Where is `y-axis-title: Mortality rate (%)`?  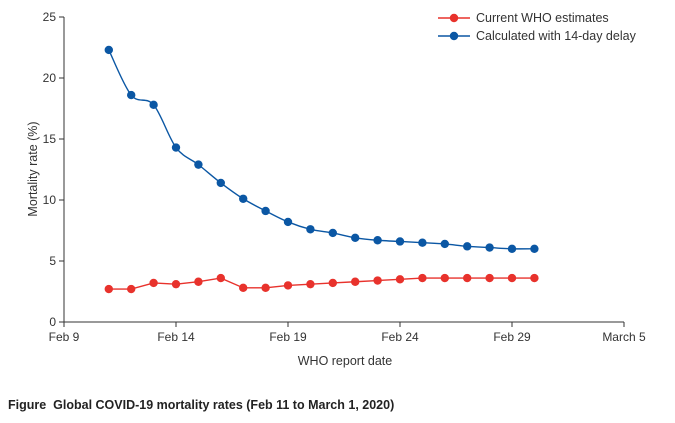
y-axis-title: Mortality rate (%) is located at coordinates (33, 168).